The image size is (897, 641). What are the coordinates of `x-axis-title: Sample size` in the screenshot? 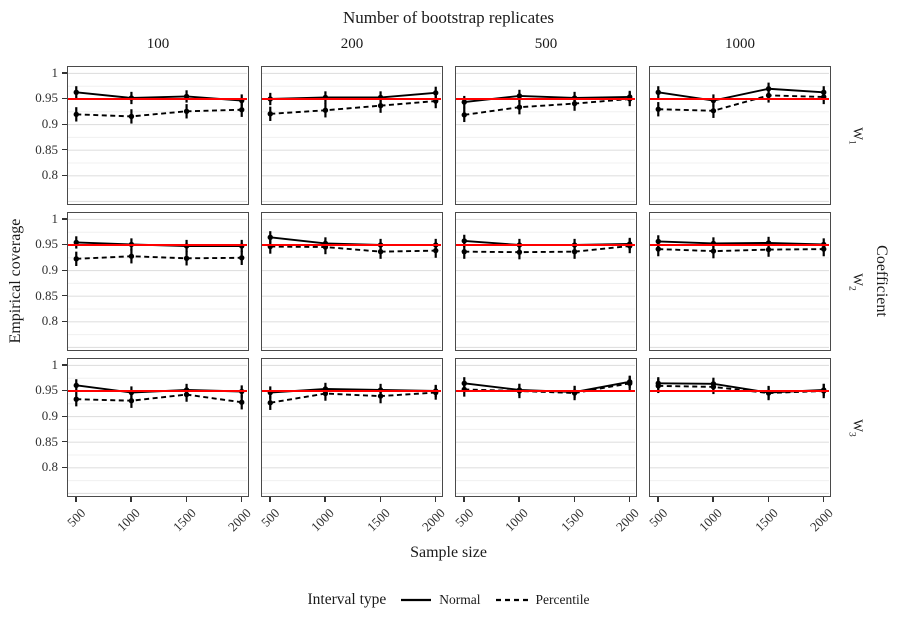 It's located at (448, 552).